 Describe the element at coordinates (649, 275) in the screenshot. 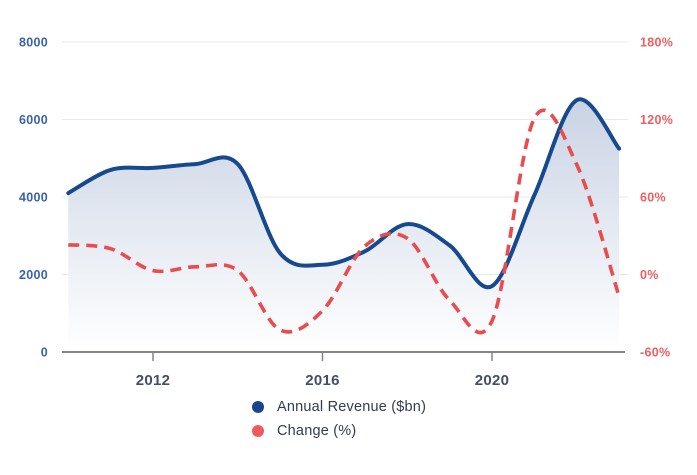

I see `right-axis-label: 0%` at that location.